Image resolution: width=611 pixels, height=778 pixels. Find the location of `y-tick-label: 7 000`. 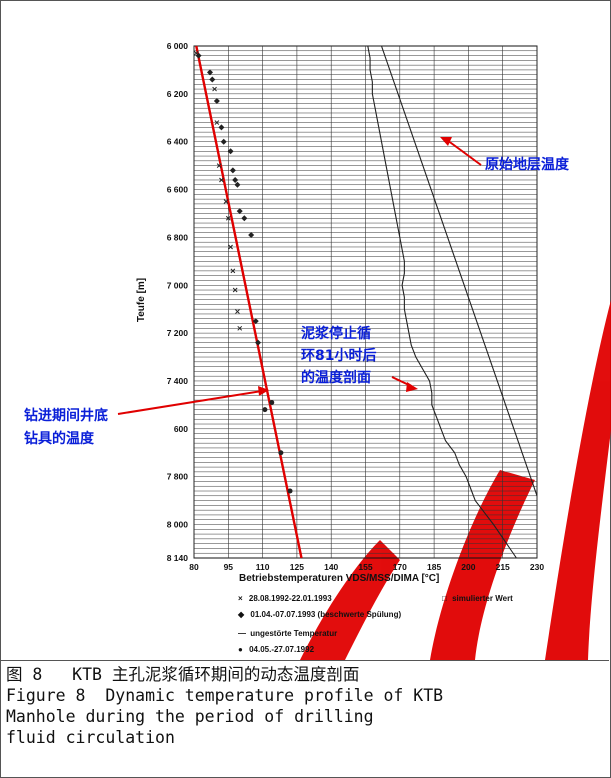

y-tick-label: 7 000 is located at coordinates (178, 285).